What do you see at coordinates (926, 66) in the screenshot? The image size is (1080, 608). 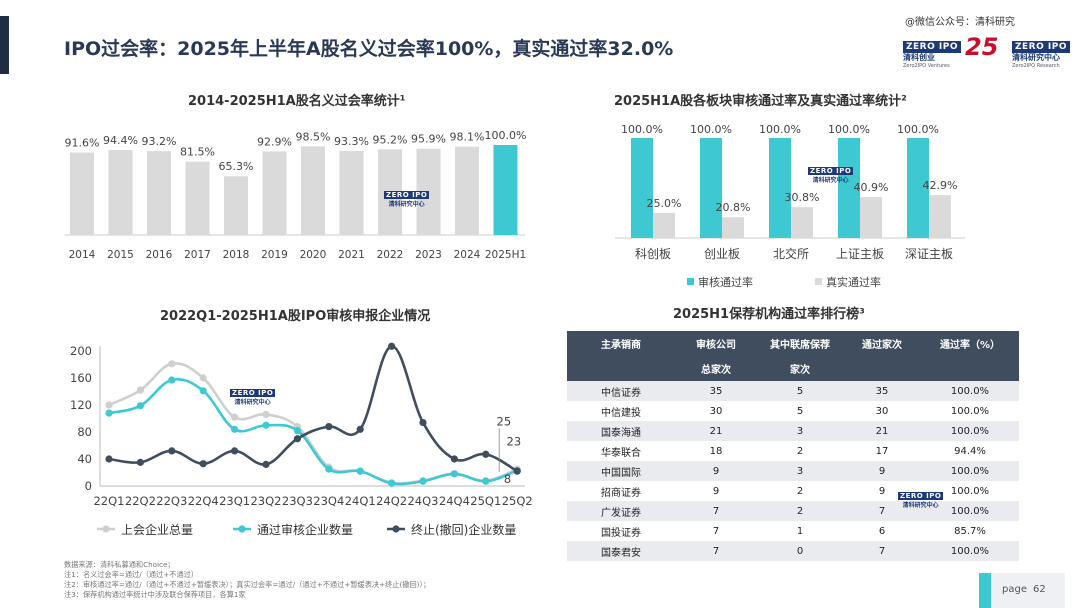 I see `ventures-en-text: Zero2IPO Ventures` at bounding box center [926, 66].